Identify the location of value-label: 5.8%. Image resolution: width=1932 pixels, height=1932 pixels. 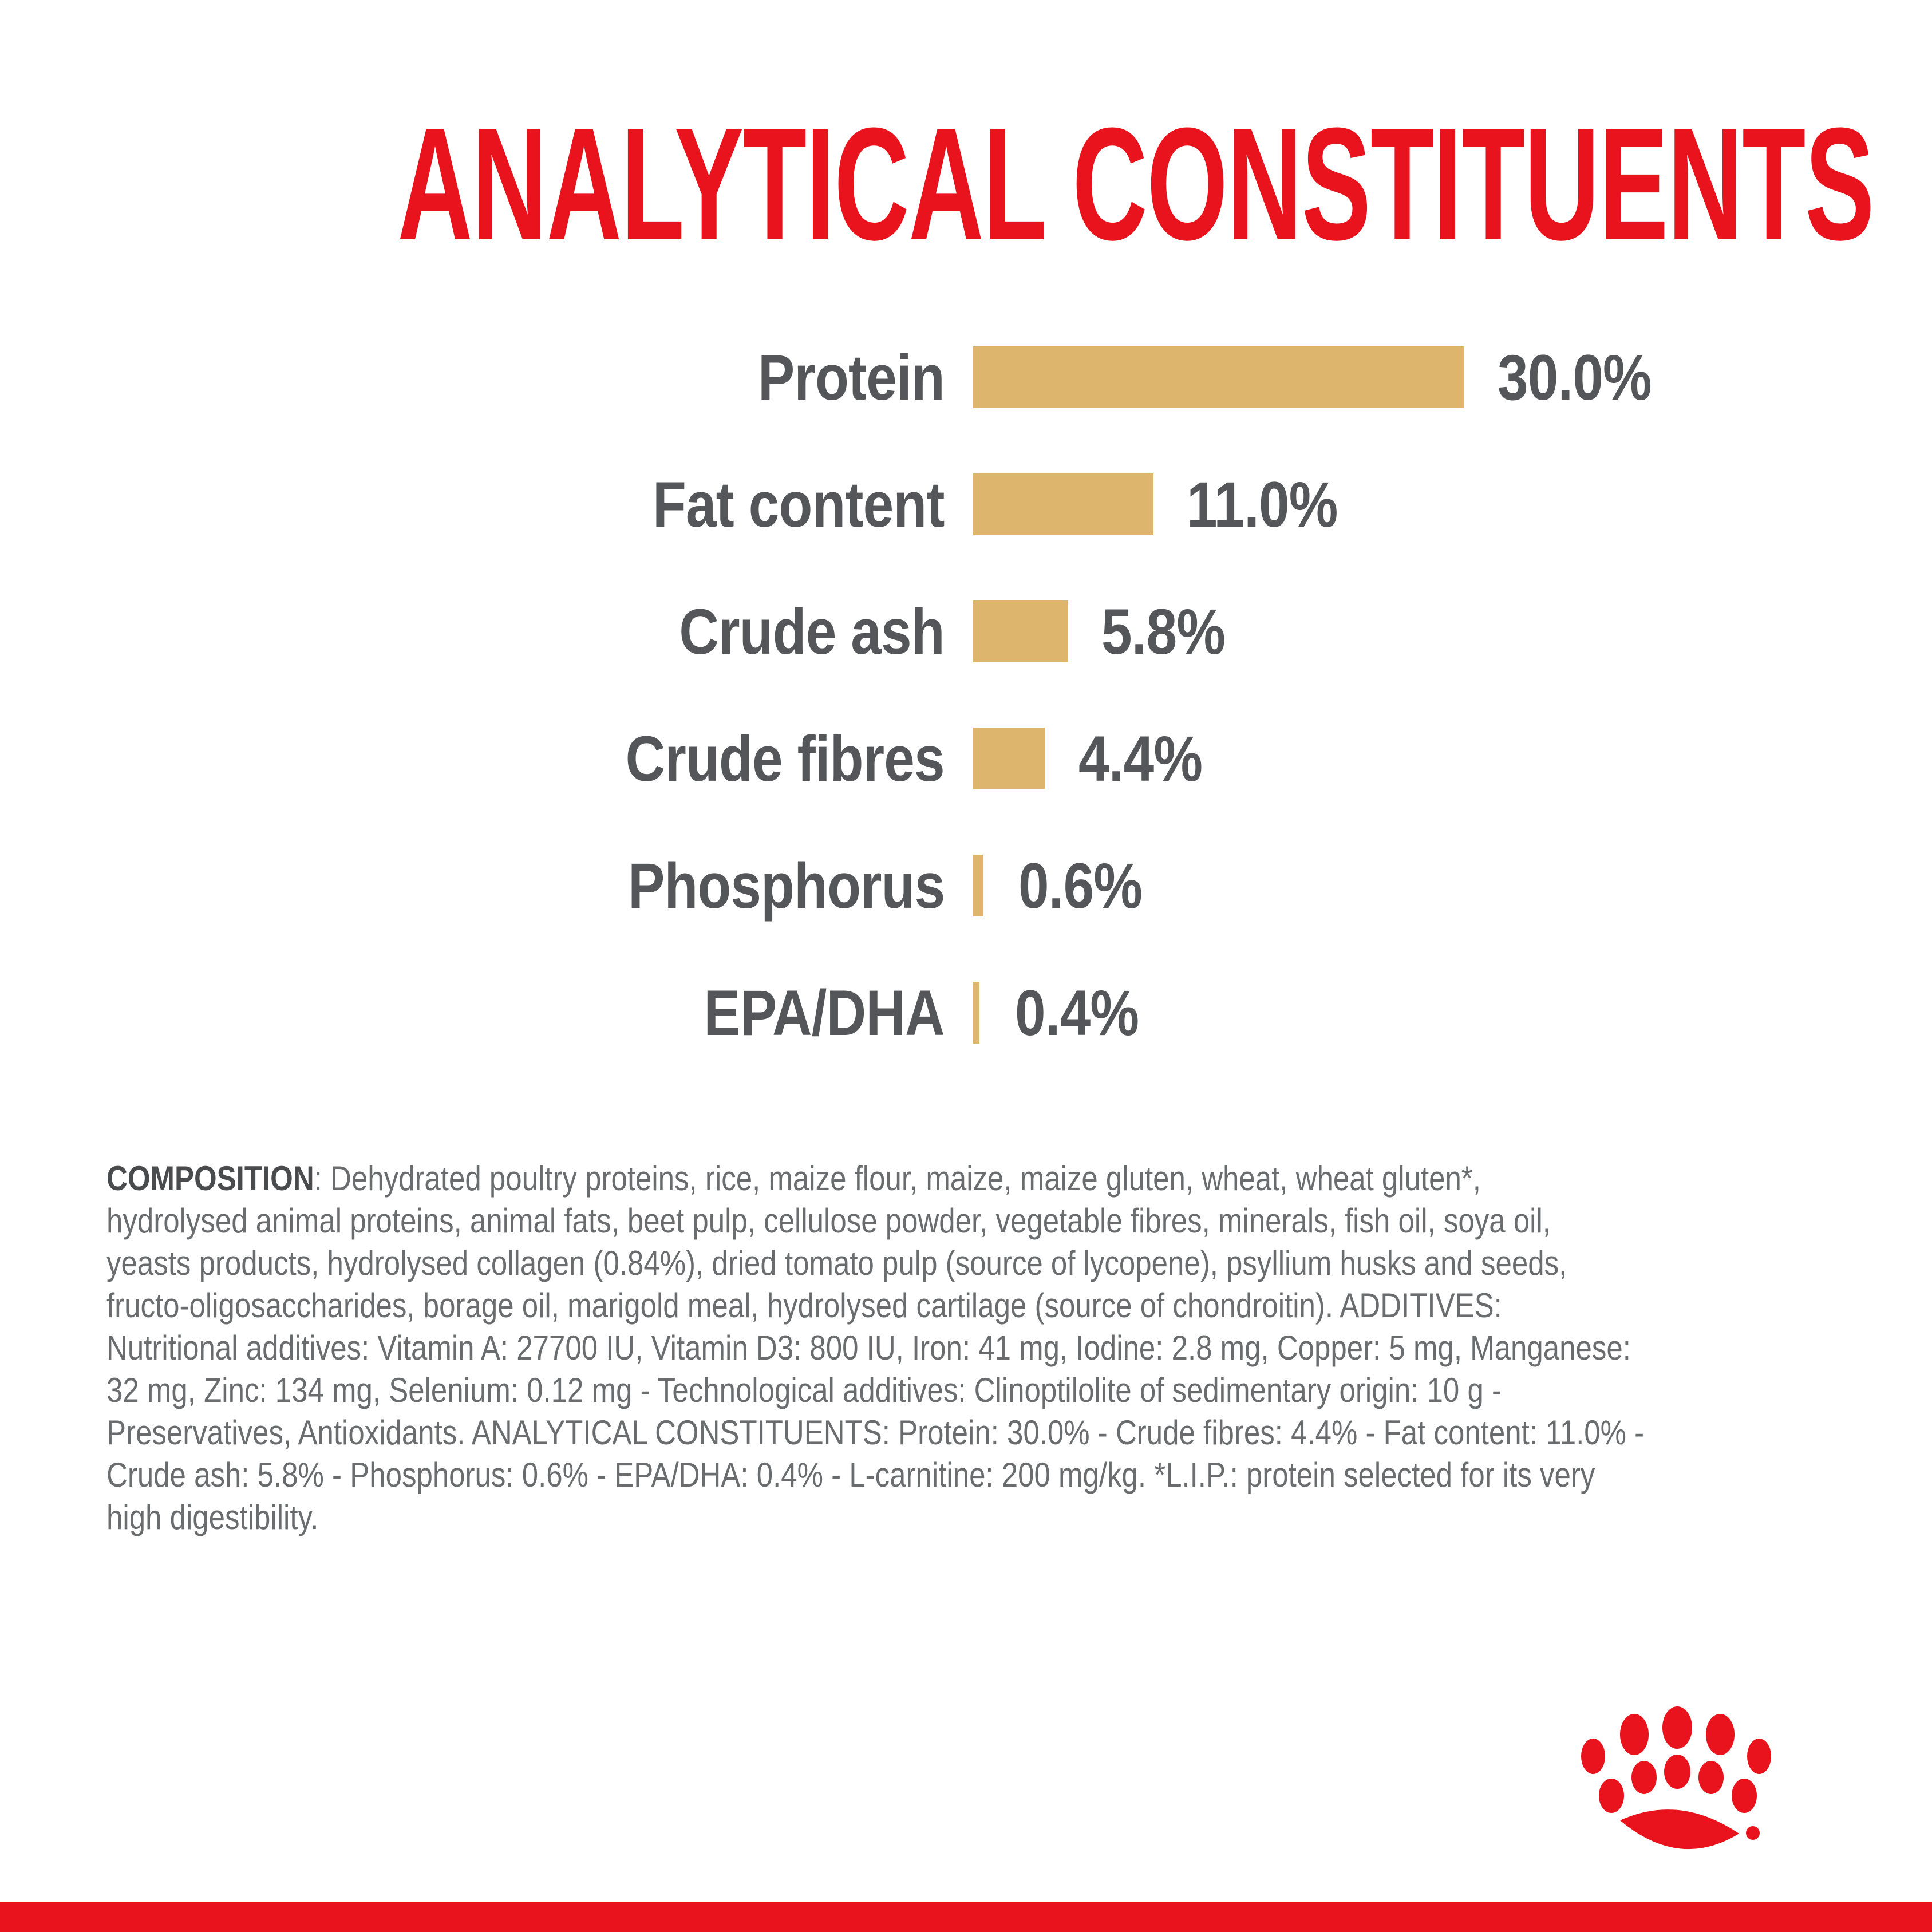
(1163, 631).